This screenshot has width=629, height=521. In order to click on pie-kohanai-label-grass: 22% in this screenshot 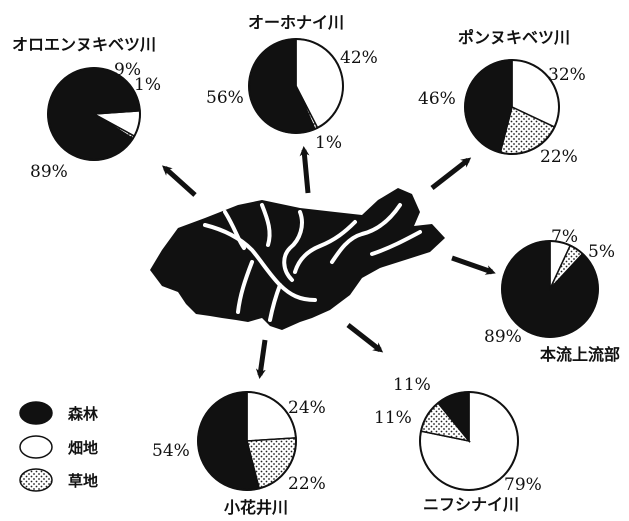, I will do `click(307, 484)`.